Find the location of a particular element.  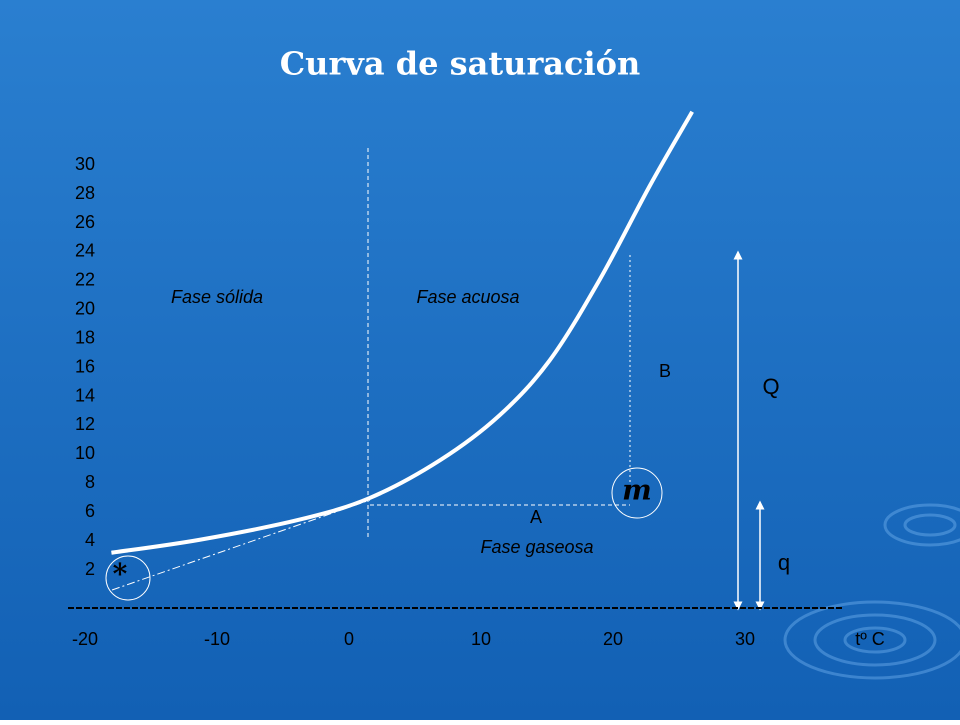

ripples is located at coordinates (871, 591).